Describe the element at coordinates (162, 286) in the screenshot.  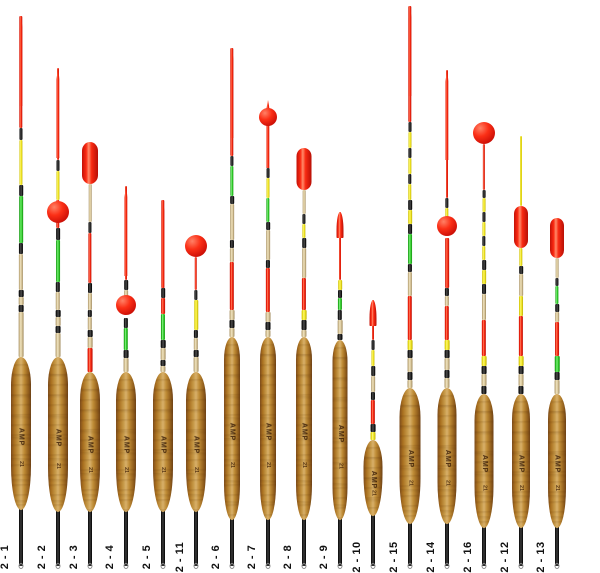
I see `float-item: AMP 21 2 - 5` at that location.